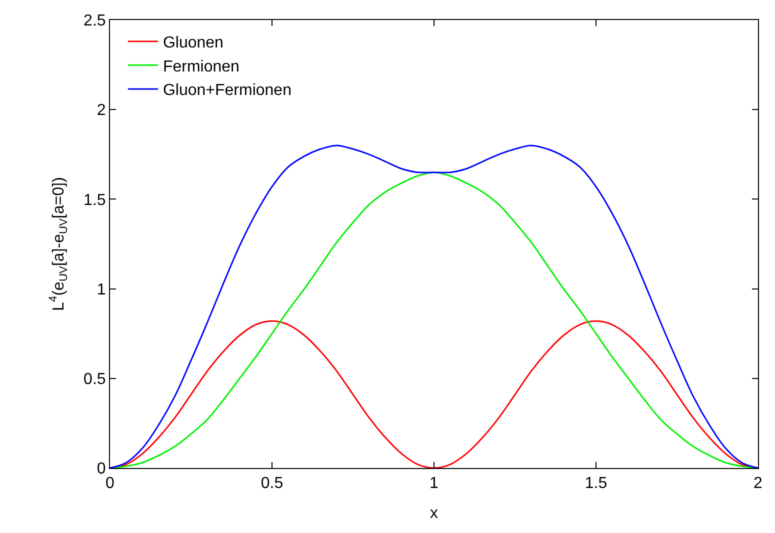 This screenshot has width=775, height=533. What do you see at coordinates (101, 289) in the screenshot?
I see `y-tick-label: 1` at bounding box center [101, 289].